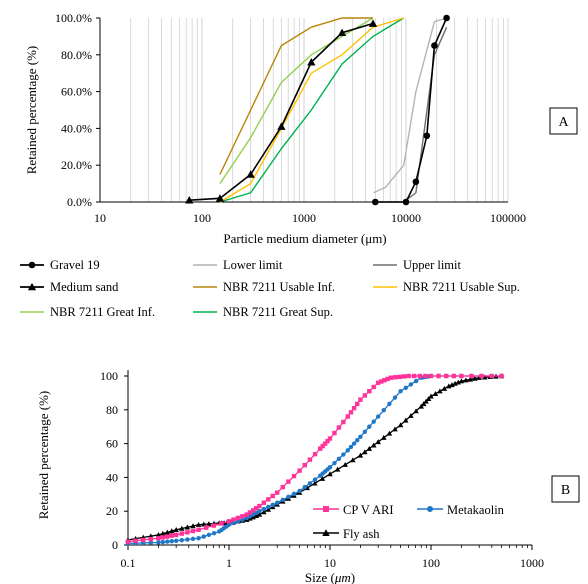 Image resolution: width=588 pixels, height=584 pixels. I want to click on chart-a-legend-item: Lower limit, so click(238, 265).